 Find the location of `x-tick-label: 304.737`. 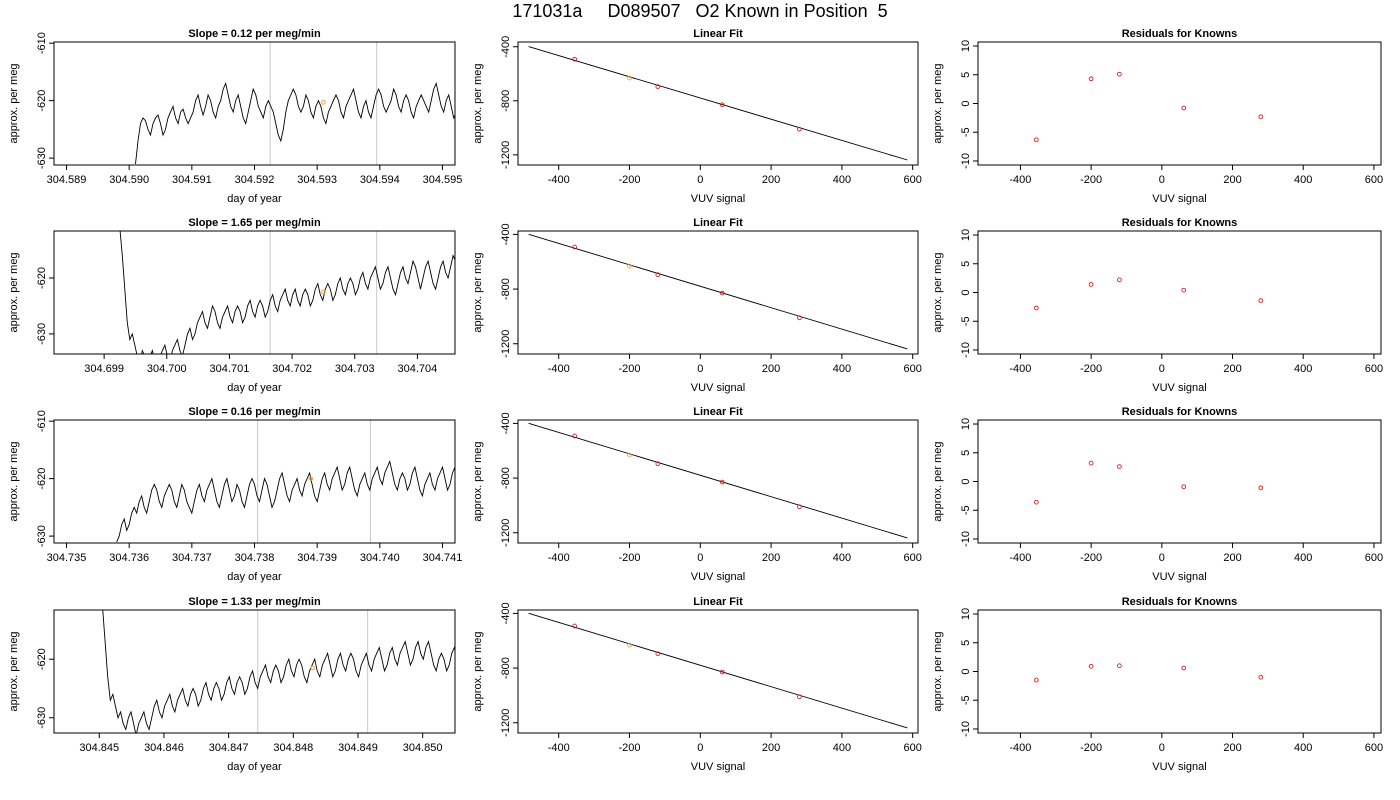

x-tick-label: 304.737 is located at coordinates (192, 558).